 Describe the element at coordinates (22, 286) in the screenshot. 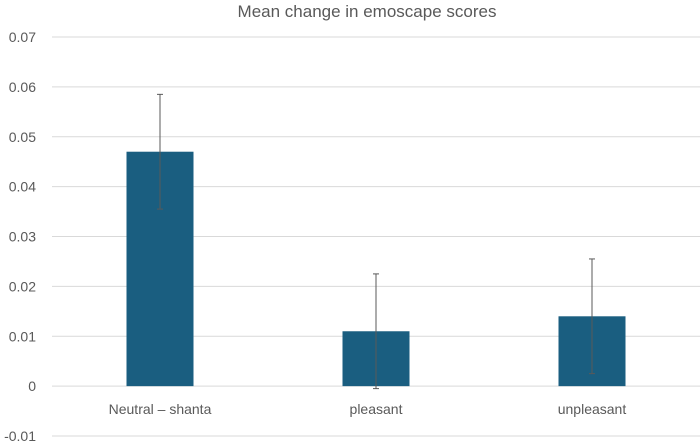

I see `y-tick-label: 0.02` at that location.